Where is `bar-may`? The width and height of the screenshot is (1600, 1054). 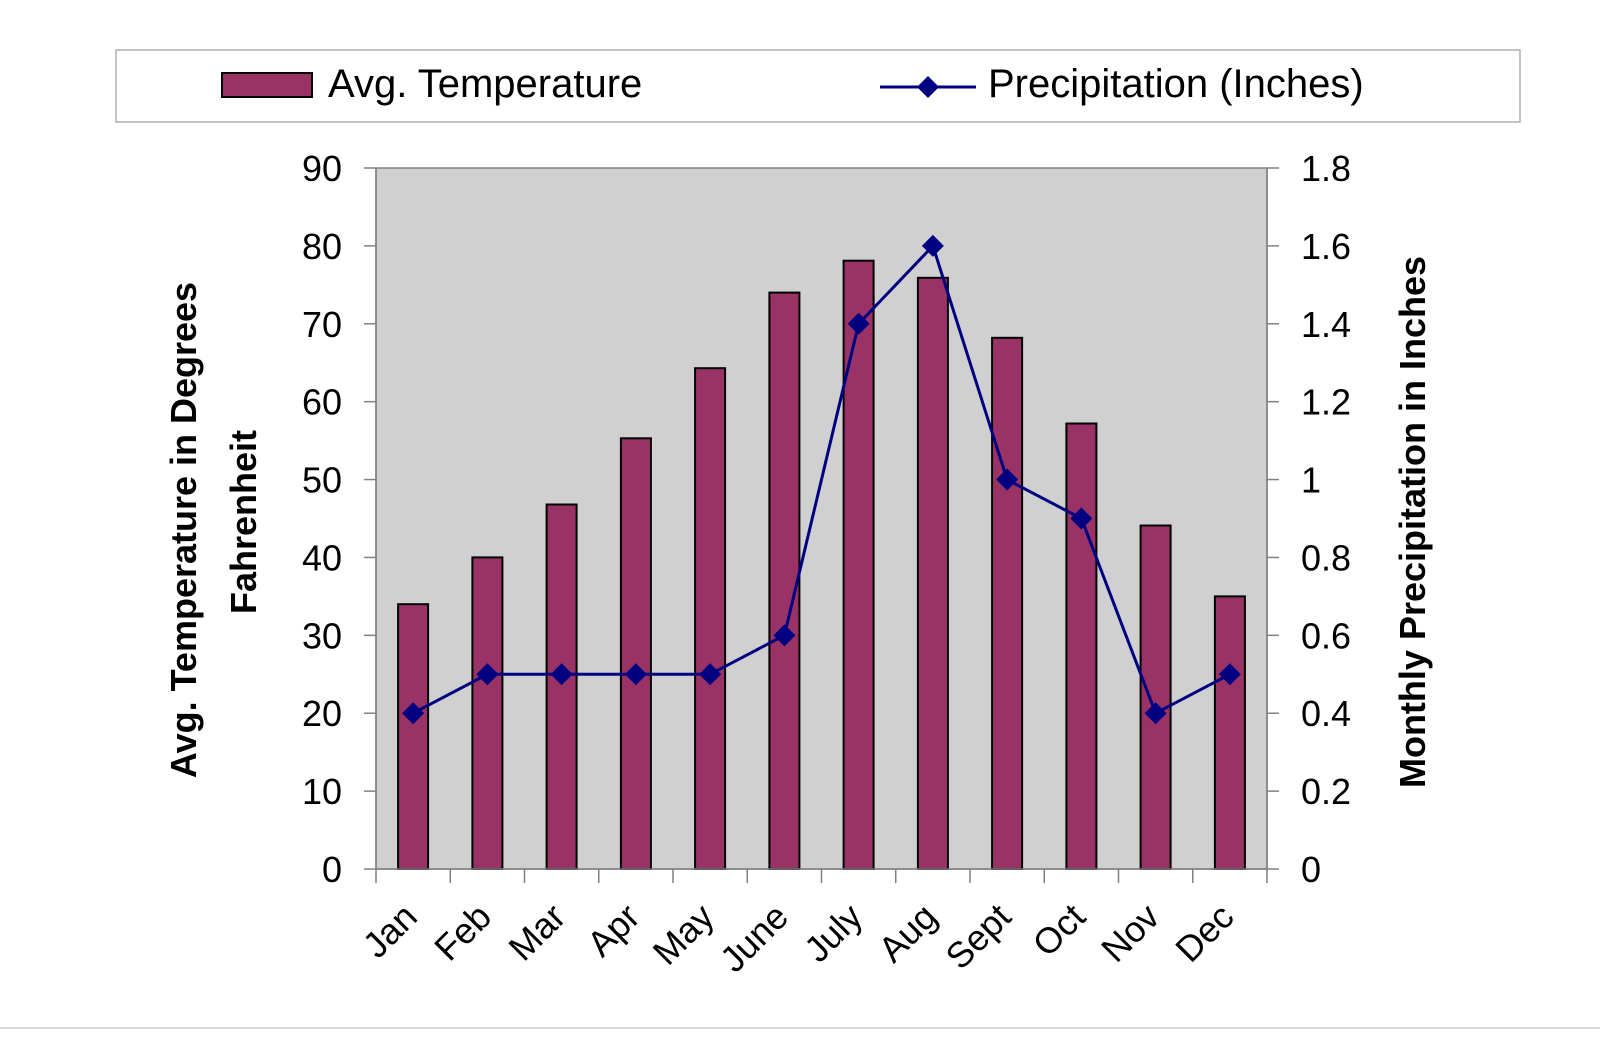
bar-may is located at coordinates (710, 618).